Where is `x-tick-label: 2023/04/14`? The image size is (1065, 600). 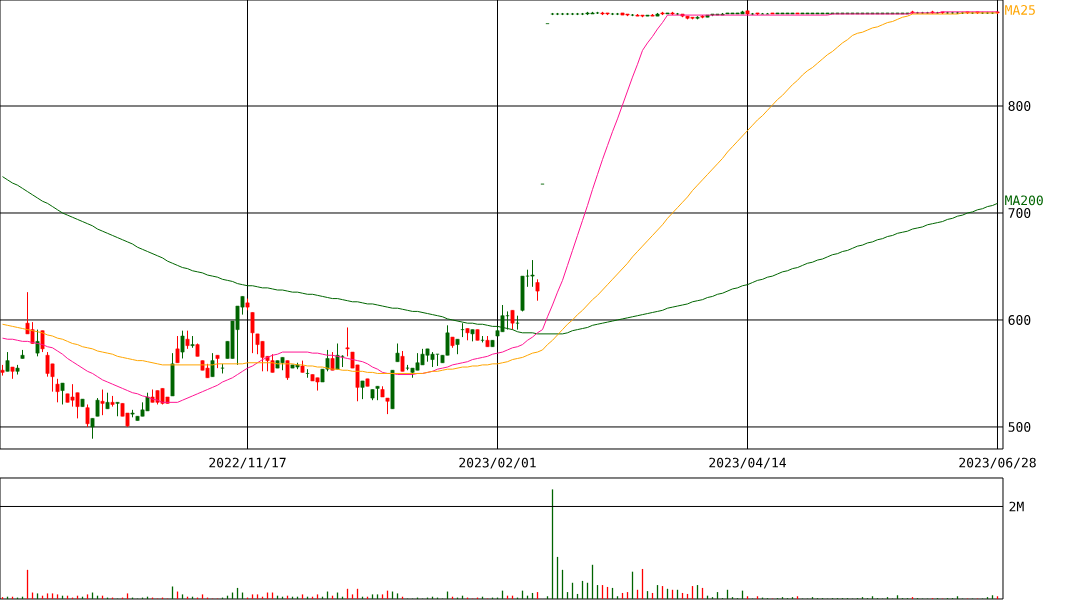 x-tick-label: 2023/04/14 is located at coordinates (748, 463).